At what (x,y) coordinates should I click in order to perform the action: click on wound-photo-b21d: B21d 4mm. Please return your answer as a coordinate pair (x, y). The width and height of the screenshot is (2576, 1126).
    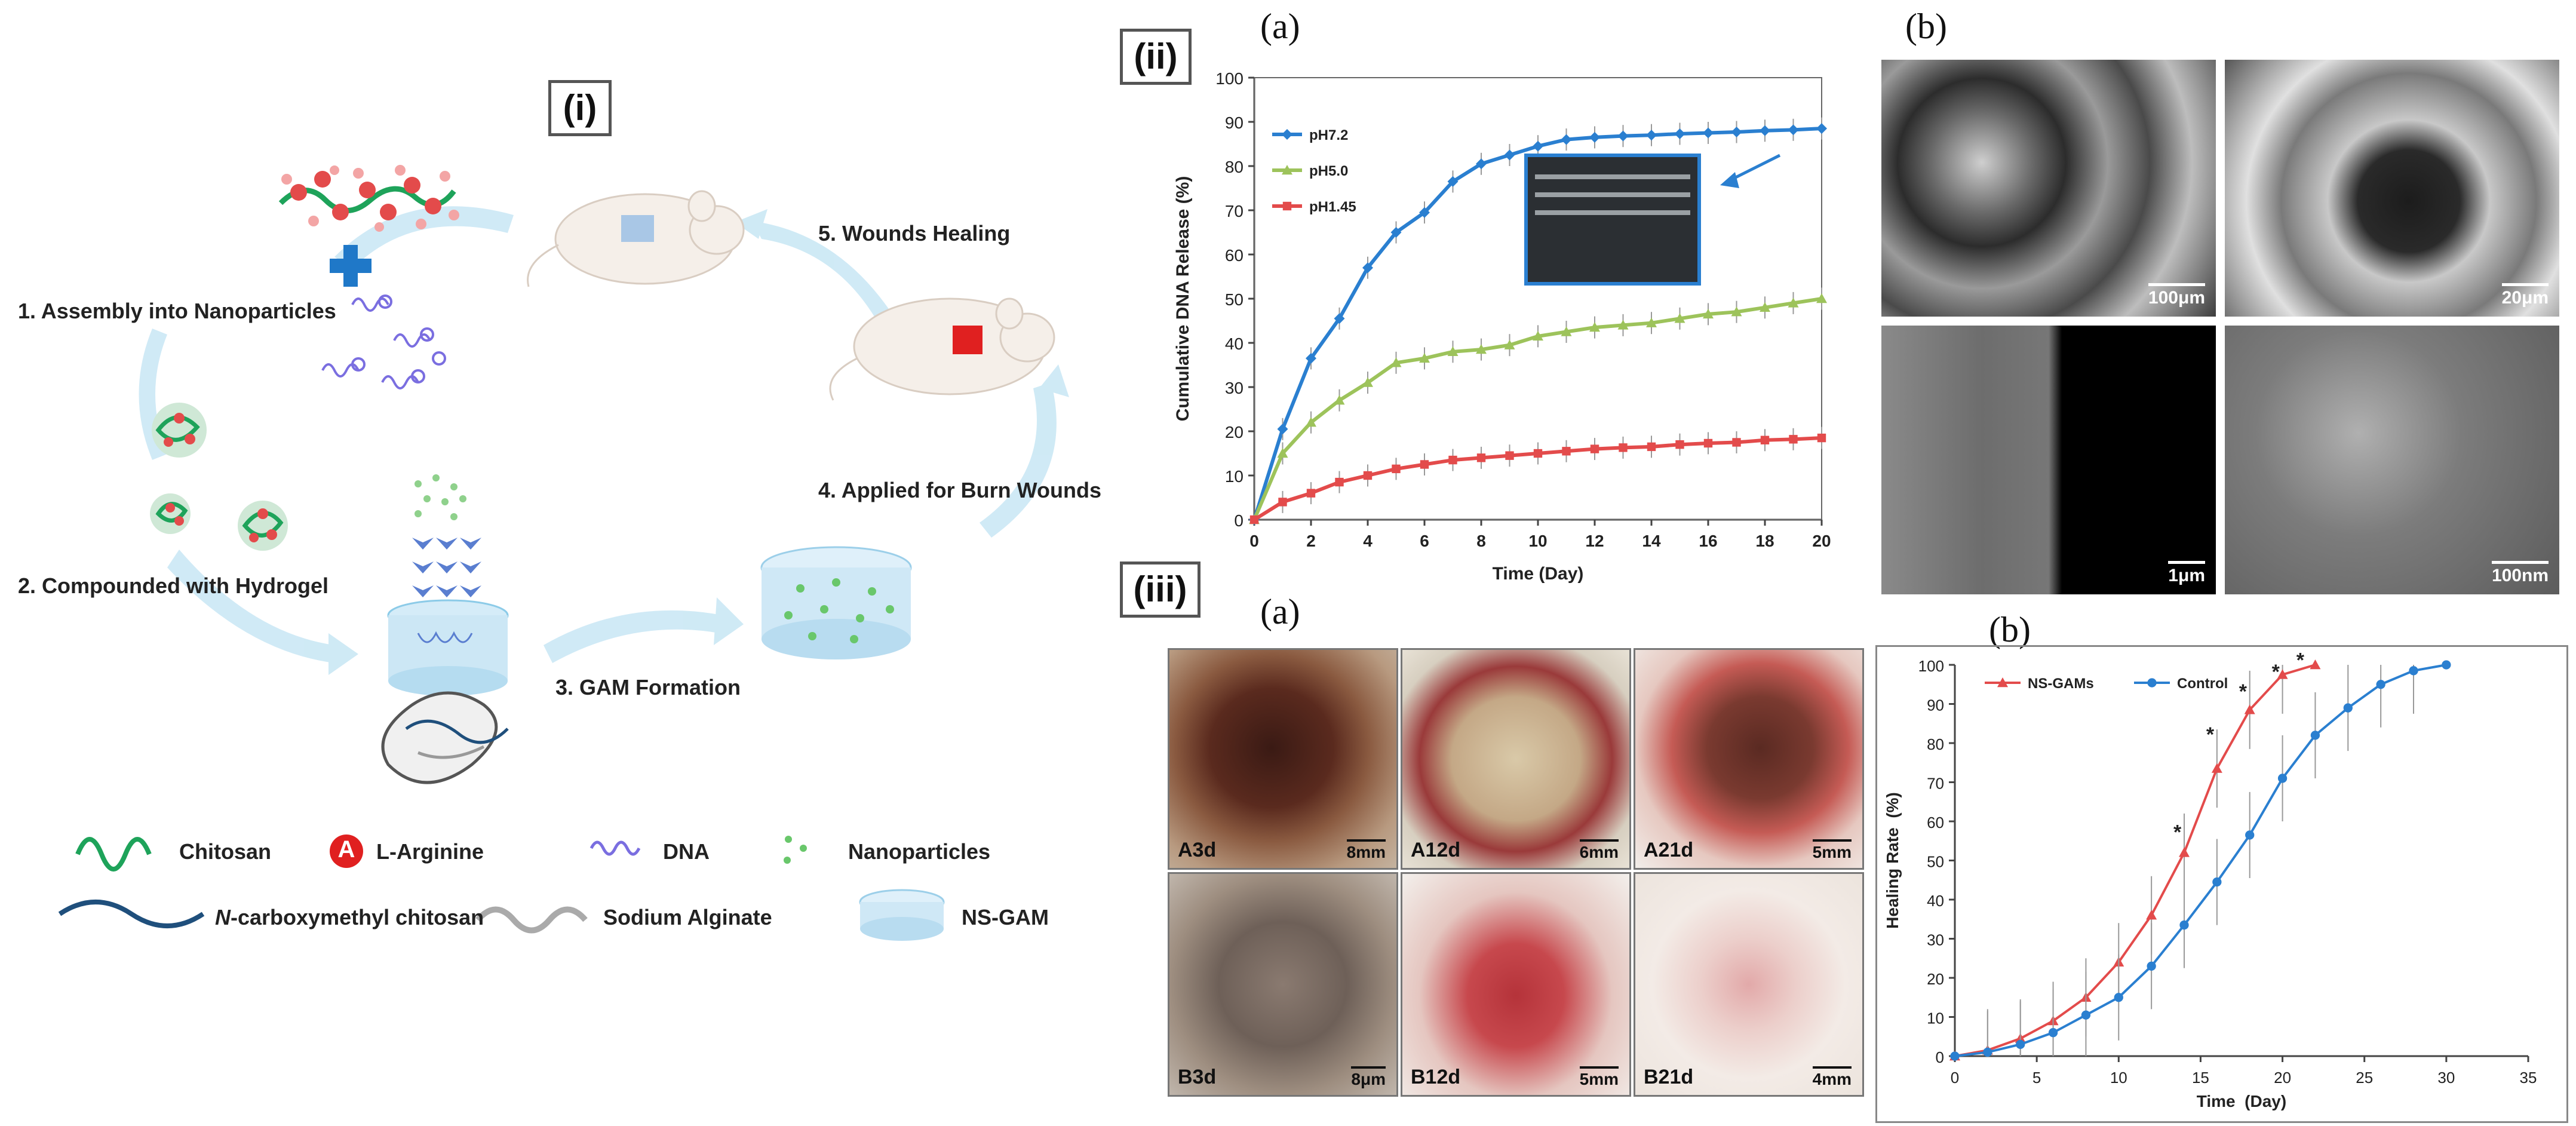
    Looking at the image, I should click on (1749, 985).